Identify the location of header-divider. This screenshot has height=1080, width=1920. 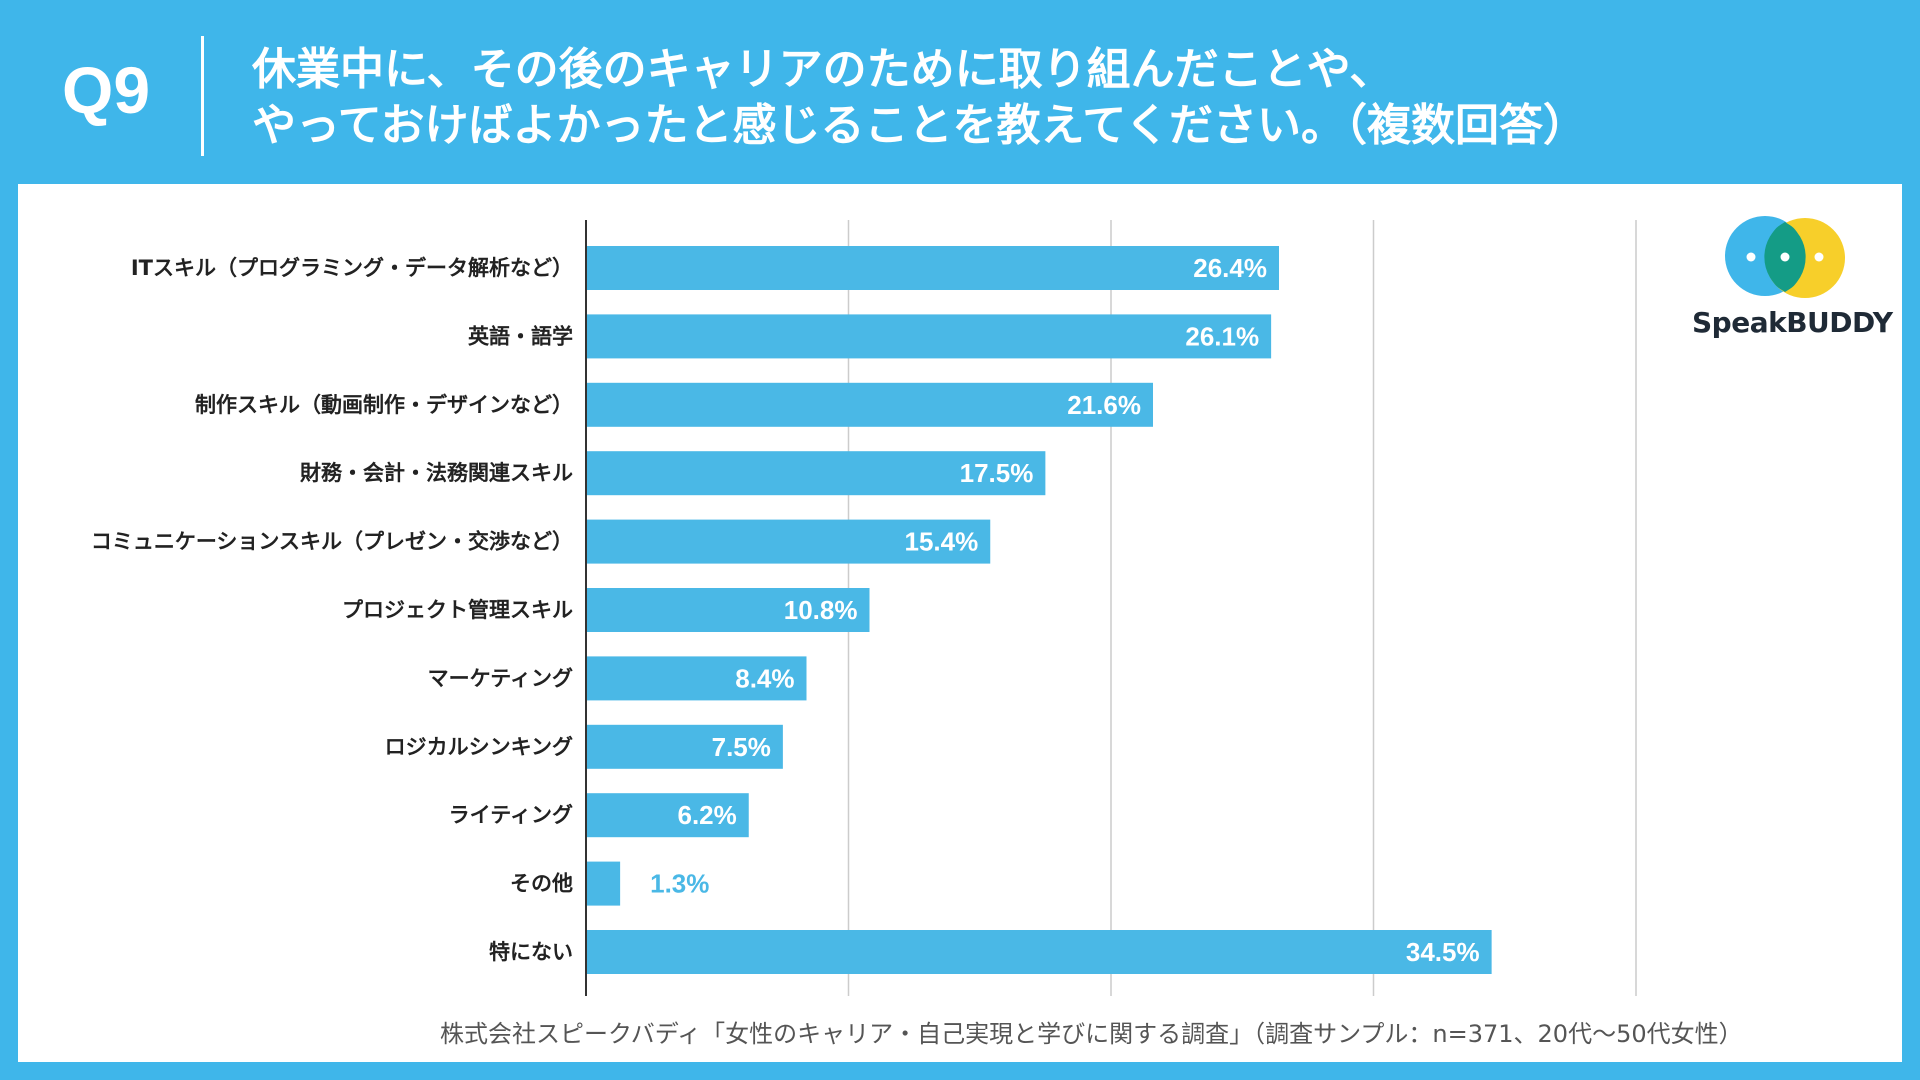
(202, 96).